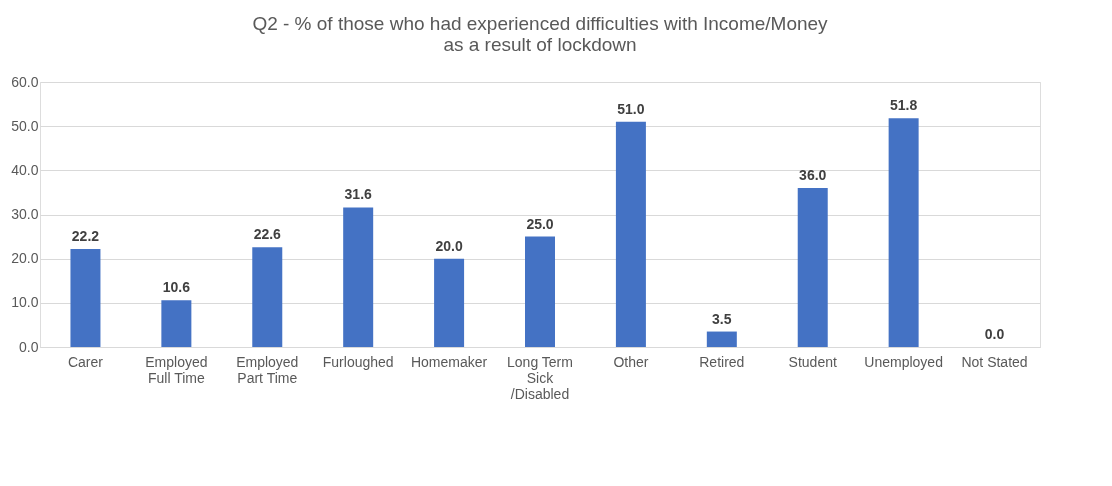  What do you see at coordinates (904, 105) in the screenshot?
I see `data-label: 51.8` at bounding box center [904, 105].